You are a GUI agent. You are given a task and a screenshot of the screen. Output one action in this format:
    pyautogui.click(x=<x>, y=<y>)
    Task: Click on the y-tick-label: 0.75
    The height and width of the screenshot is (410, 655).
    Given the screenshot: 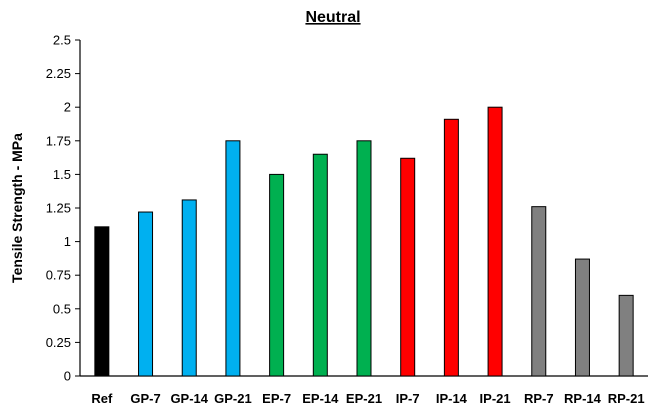 What is the action you would take?
    pyautogui.click(x=58, y=275)
    